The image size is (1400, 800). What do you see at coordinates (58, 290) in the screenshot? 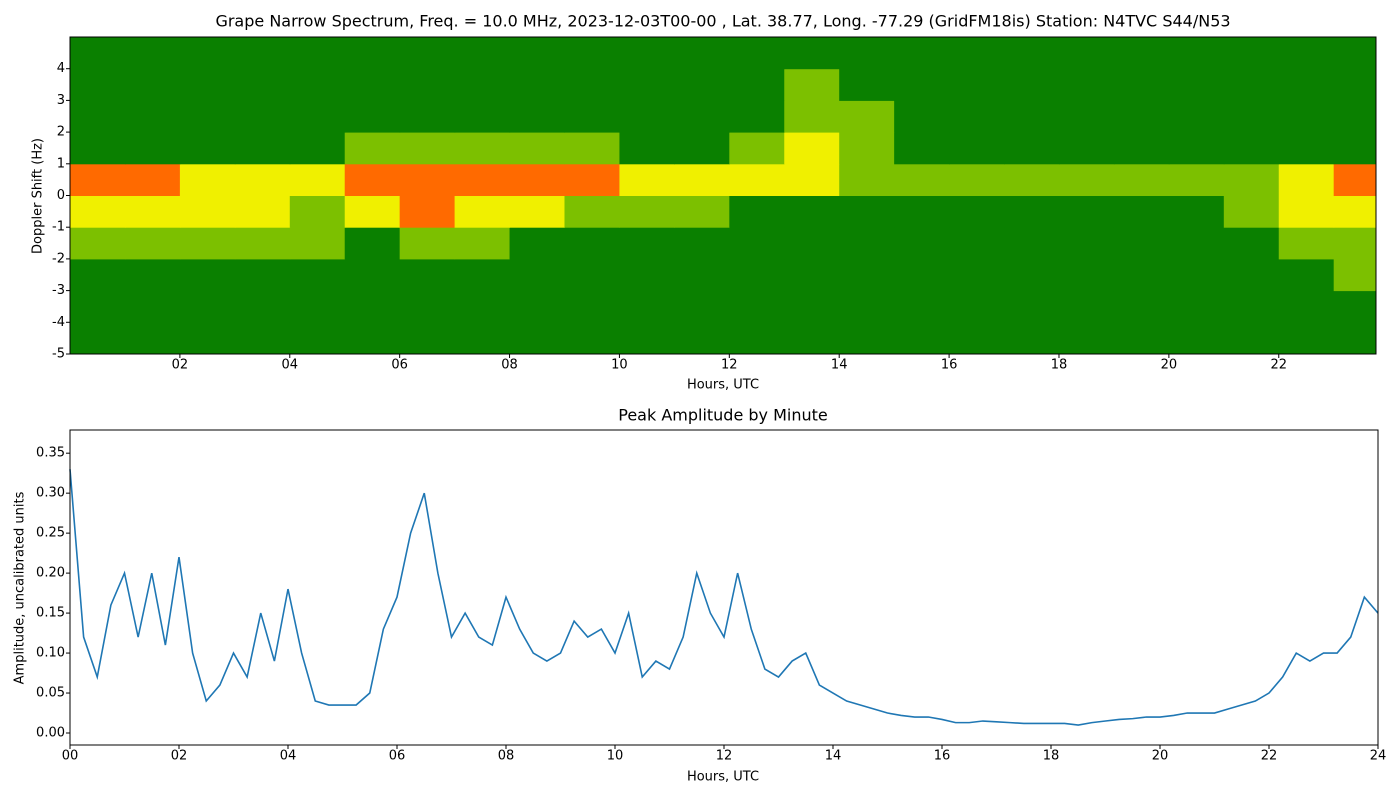
I see `y-tick-label: -3` at bounding box center [58, 290].